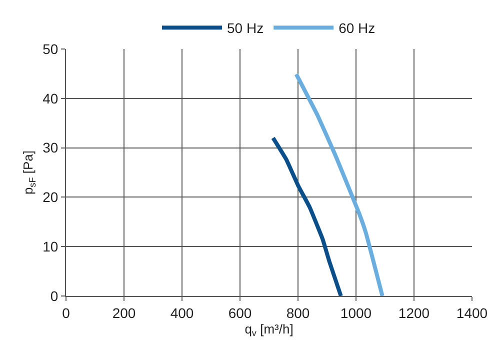 Image resolution: width=500 pixels, height=358 pixels. I want to click on x-tick-label: 1000, so click(356, 312).